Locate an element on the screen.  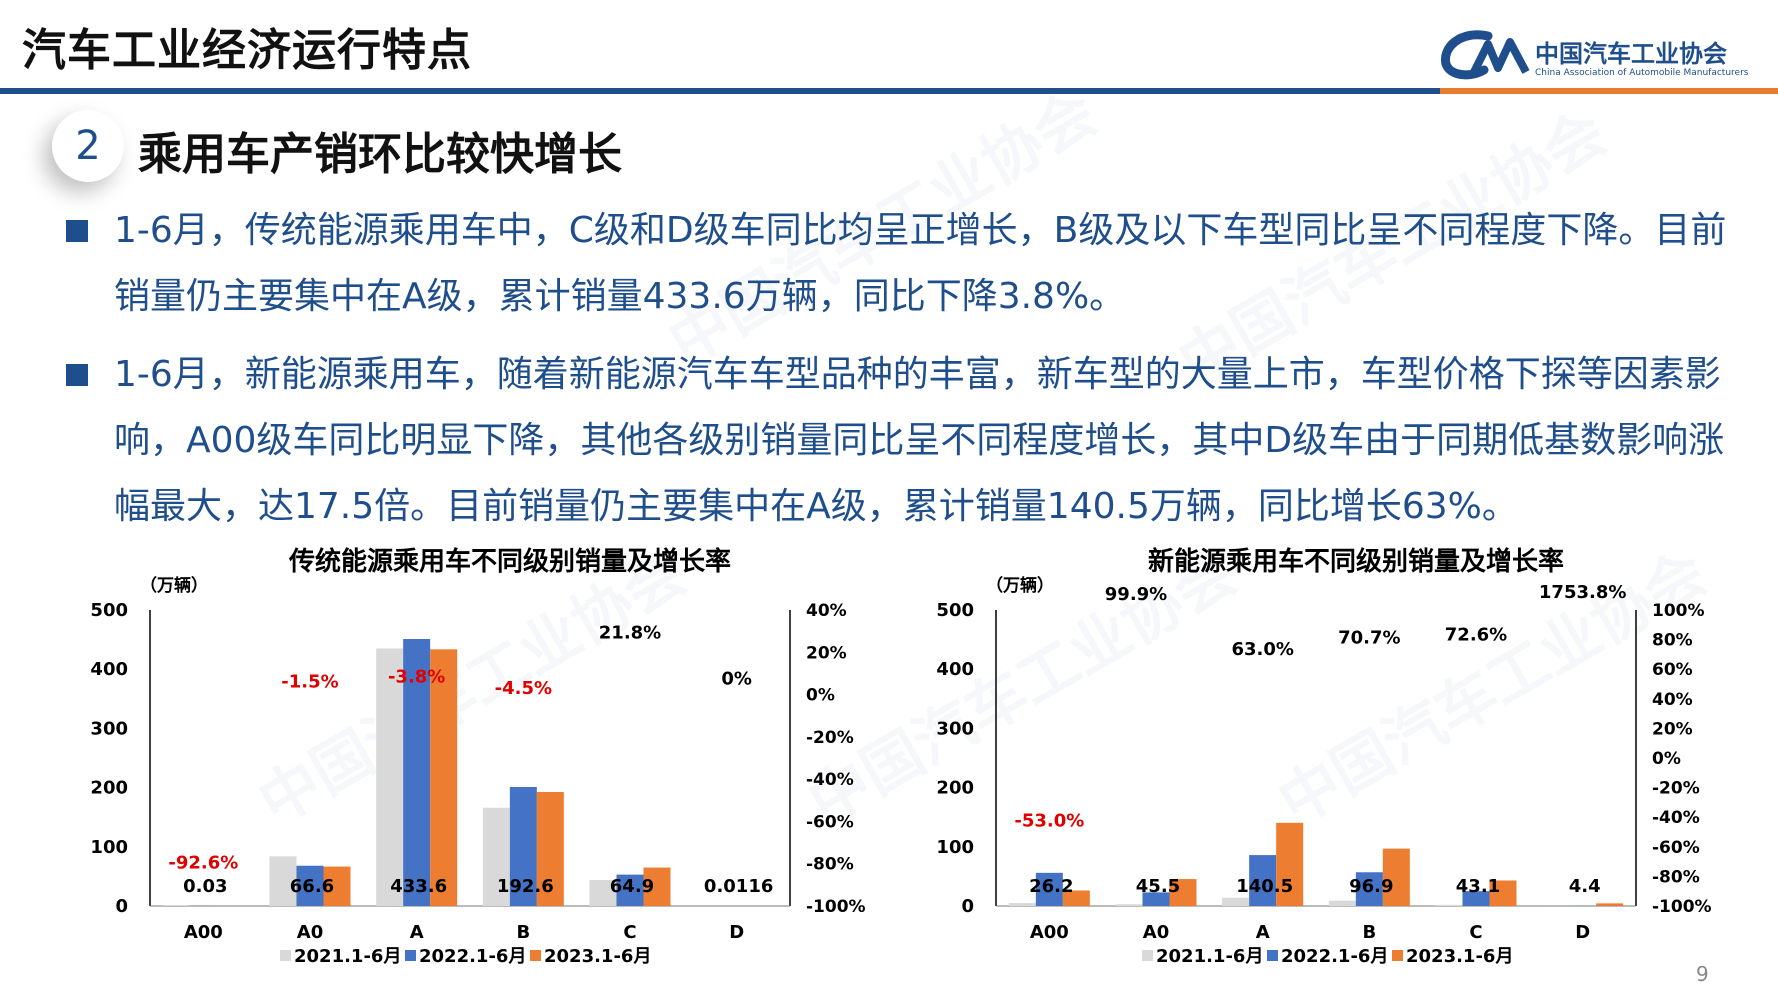
y2-tick-label: 0% is located at coordinates (1666, 759).